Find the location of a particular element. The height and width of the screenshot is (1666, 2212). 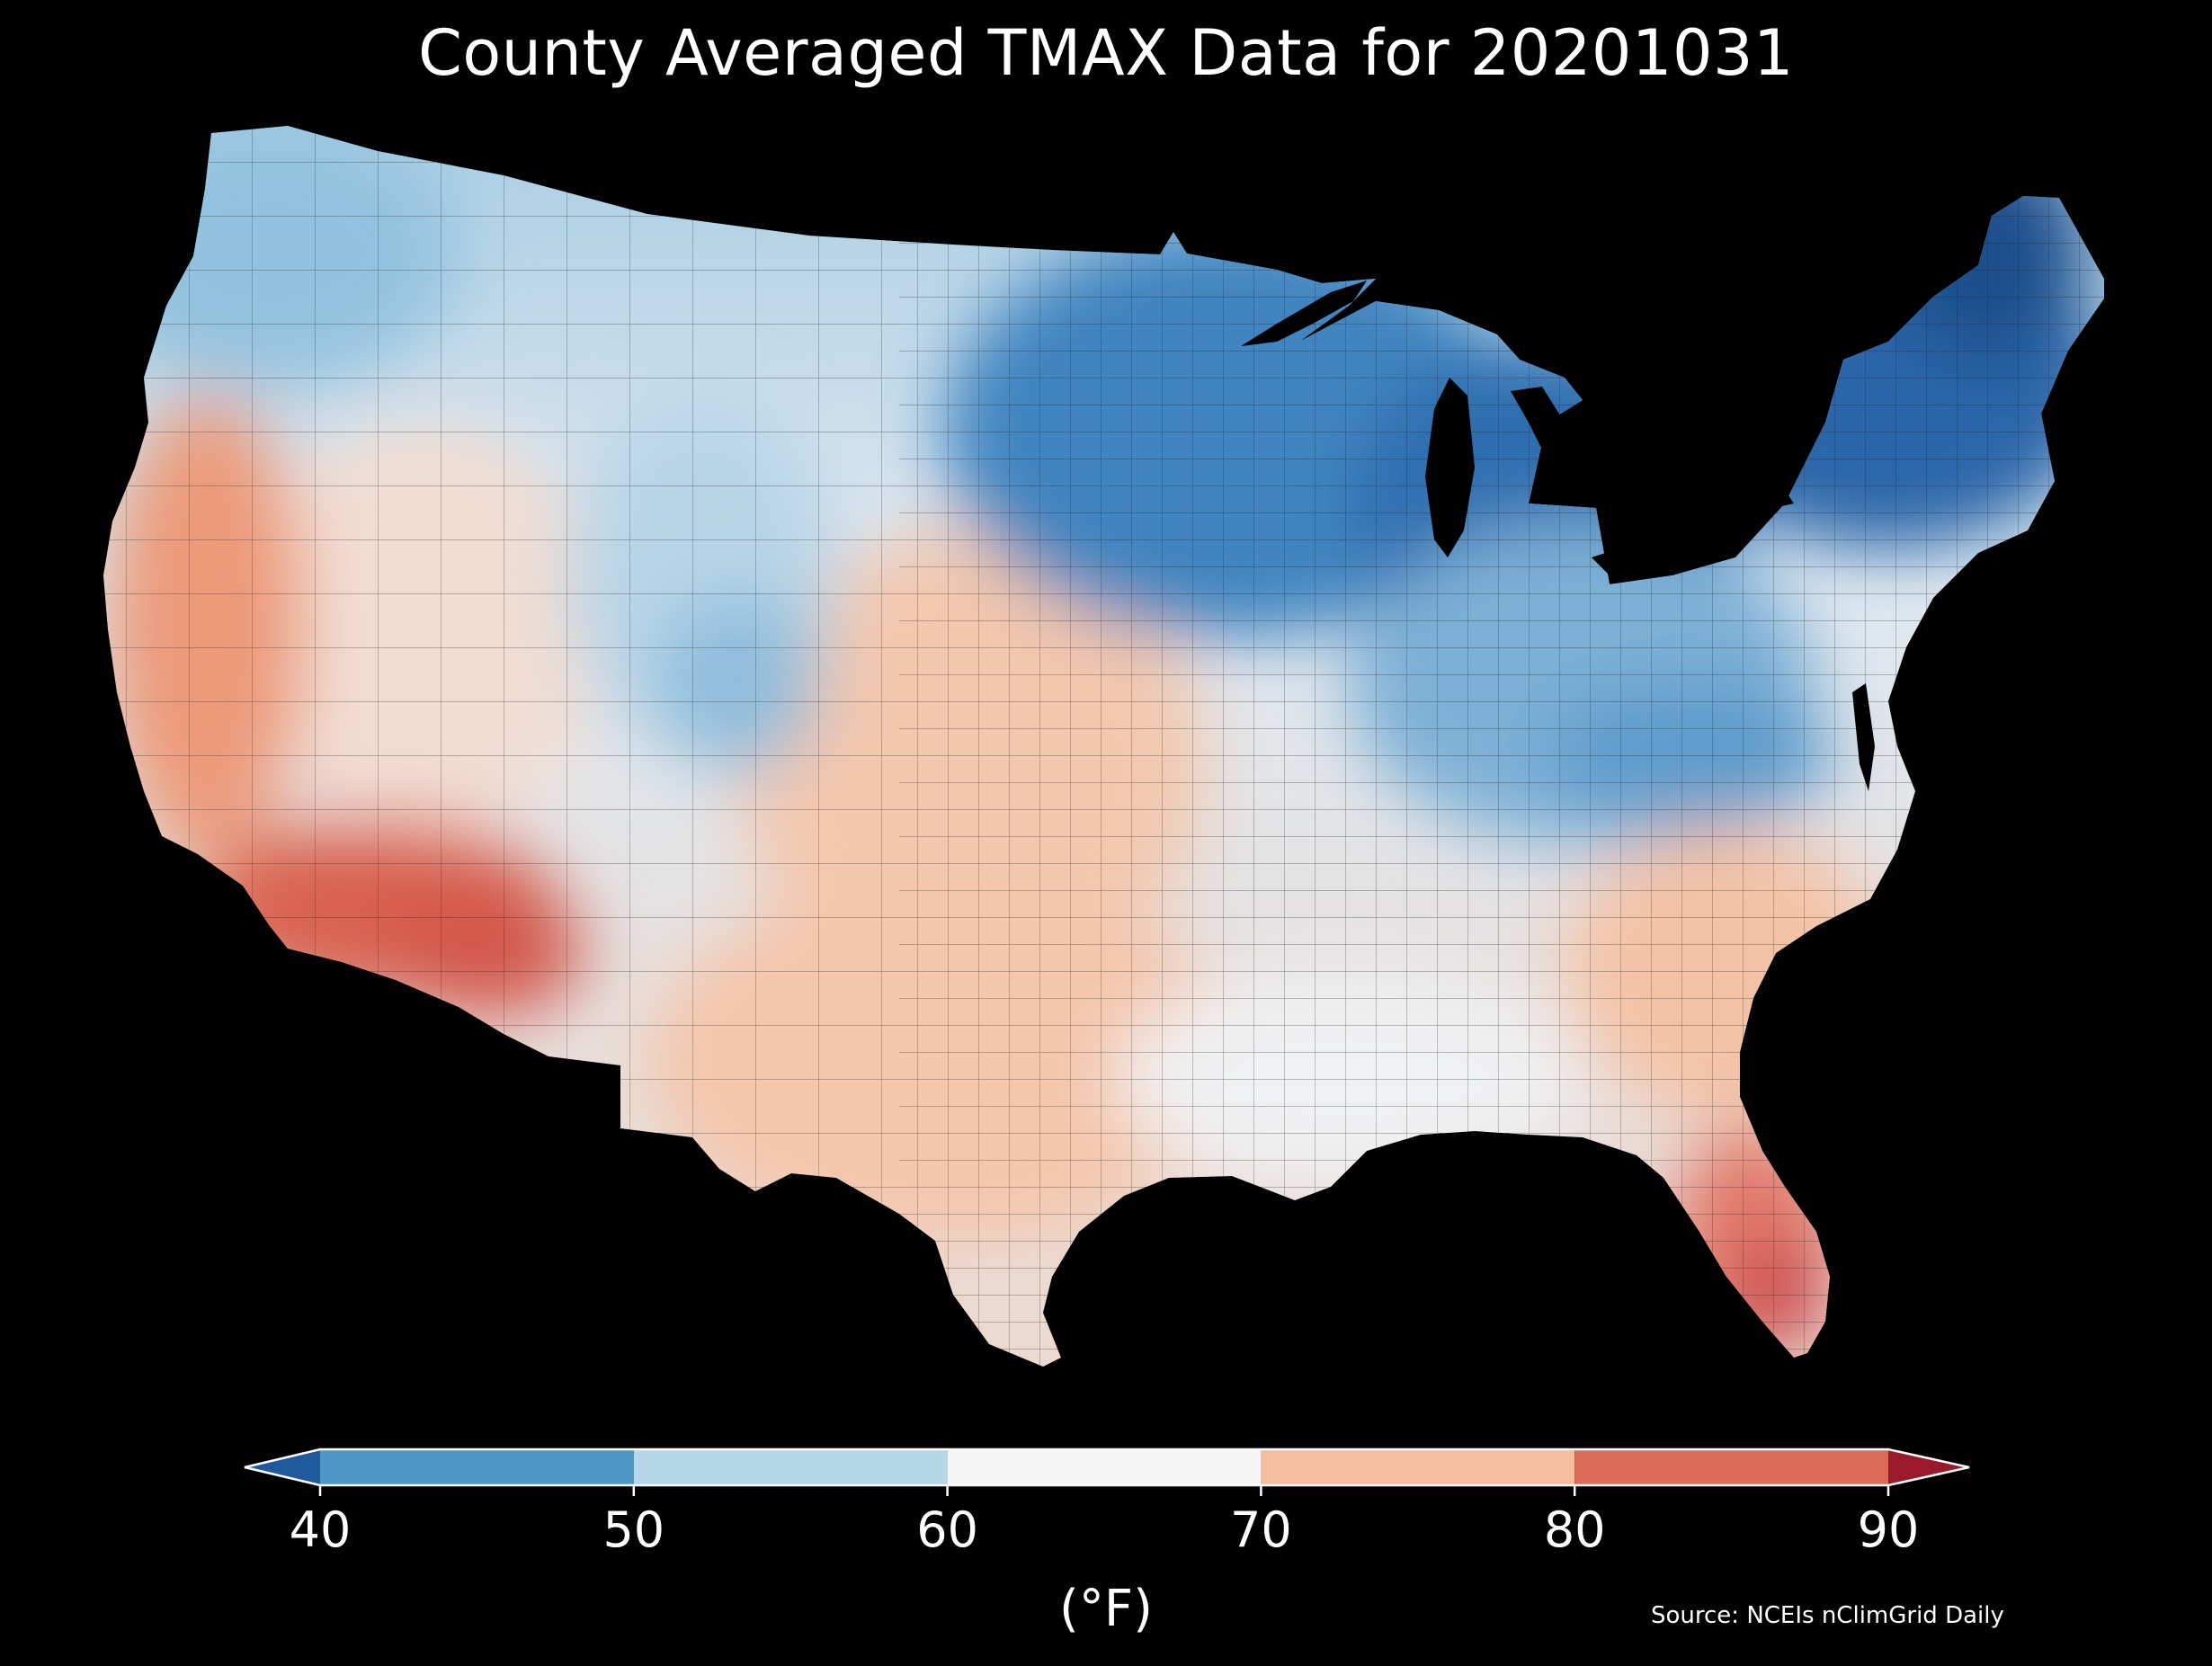

colorbar-tick-label: 60 is located at coordinates (947, 1530).